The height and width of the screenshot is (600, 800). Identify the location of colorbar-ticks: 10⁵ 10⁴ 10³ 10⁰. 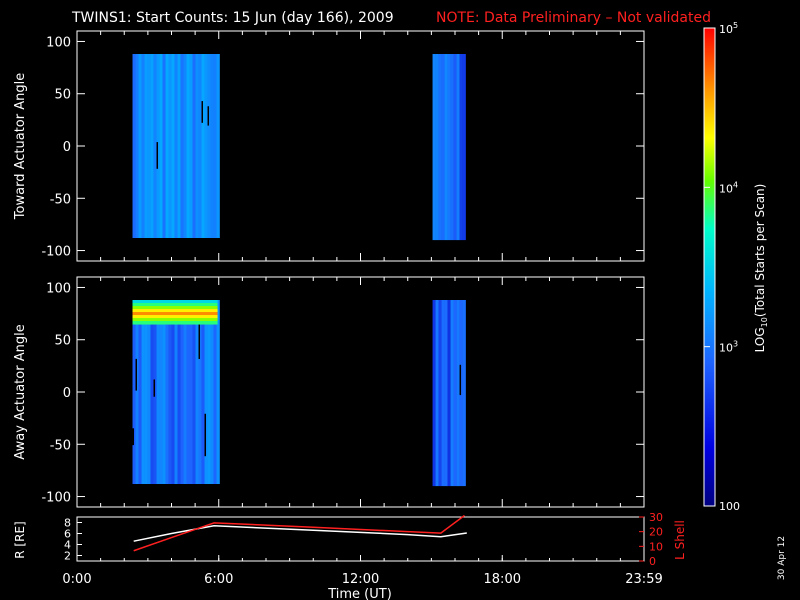
(722, 267).